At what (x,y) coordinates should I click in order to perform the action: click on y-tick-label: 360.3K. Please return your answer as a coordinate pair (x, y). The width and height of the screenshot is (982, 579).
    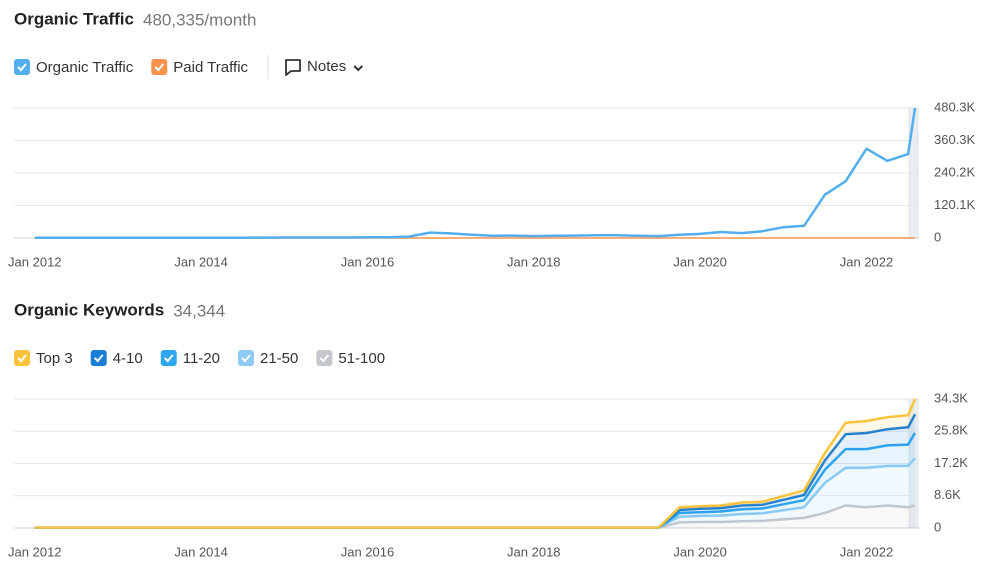
    Looking at the image, I should click on (955, 139).